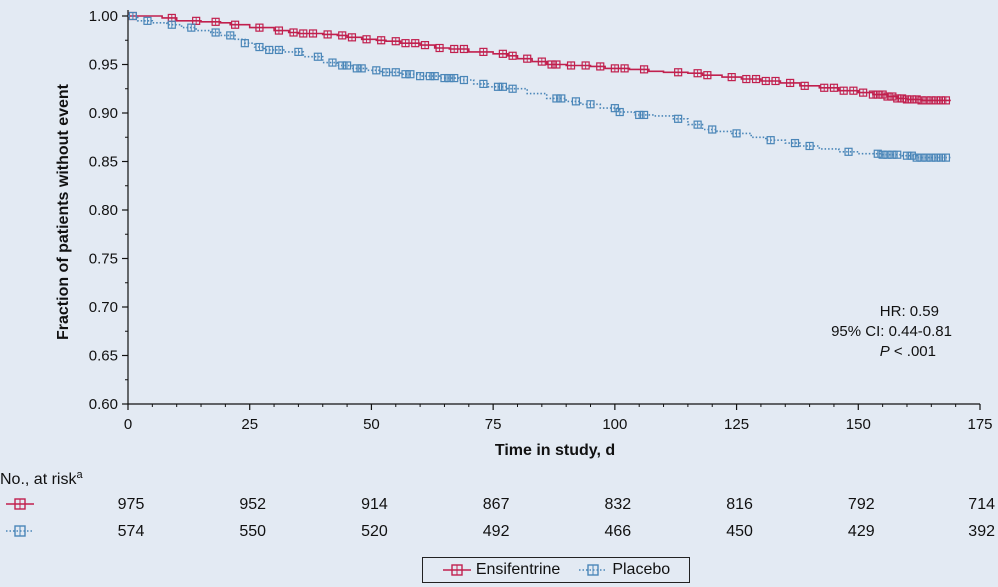  Describe the element at coordinates (858, 424) in the screenshot. I see `x-tick-label: 150` at that location.